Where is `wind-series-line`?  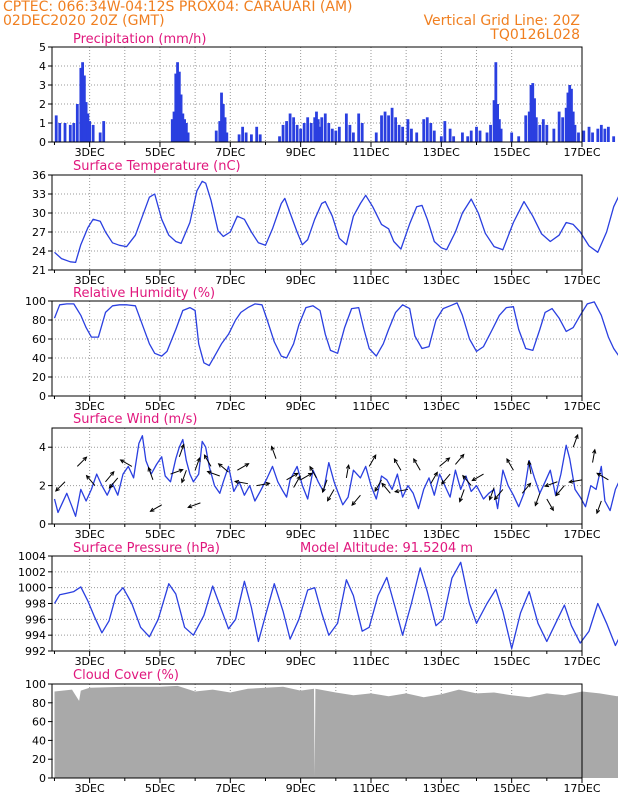 wind-series-line is located at coordinates (335, 476).